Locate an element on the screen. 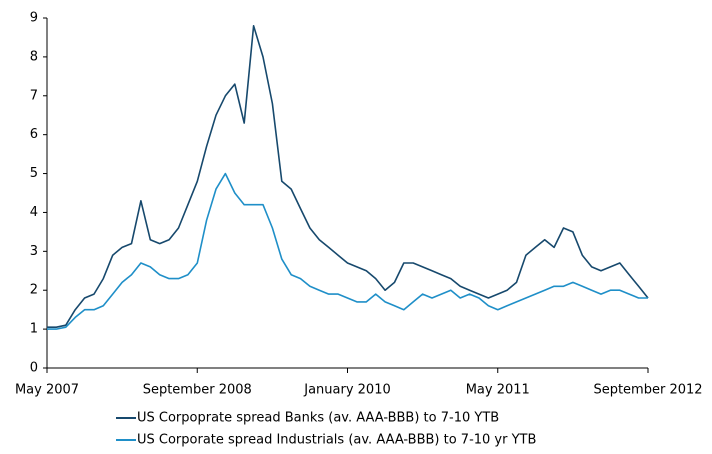  y-tick-label: 6 is located at coordinates (34, 134).